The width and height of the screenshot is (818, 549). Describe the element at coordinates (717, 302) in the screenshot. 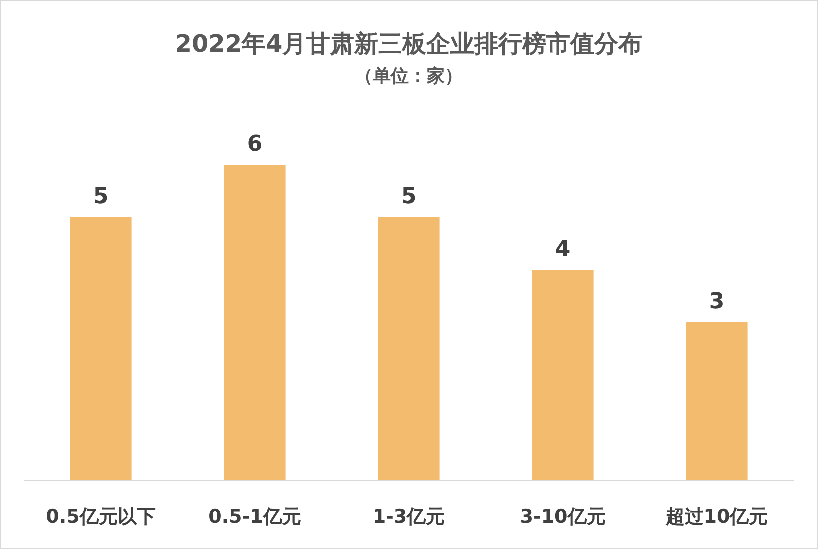

I see `data-label: 3` at that location.